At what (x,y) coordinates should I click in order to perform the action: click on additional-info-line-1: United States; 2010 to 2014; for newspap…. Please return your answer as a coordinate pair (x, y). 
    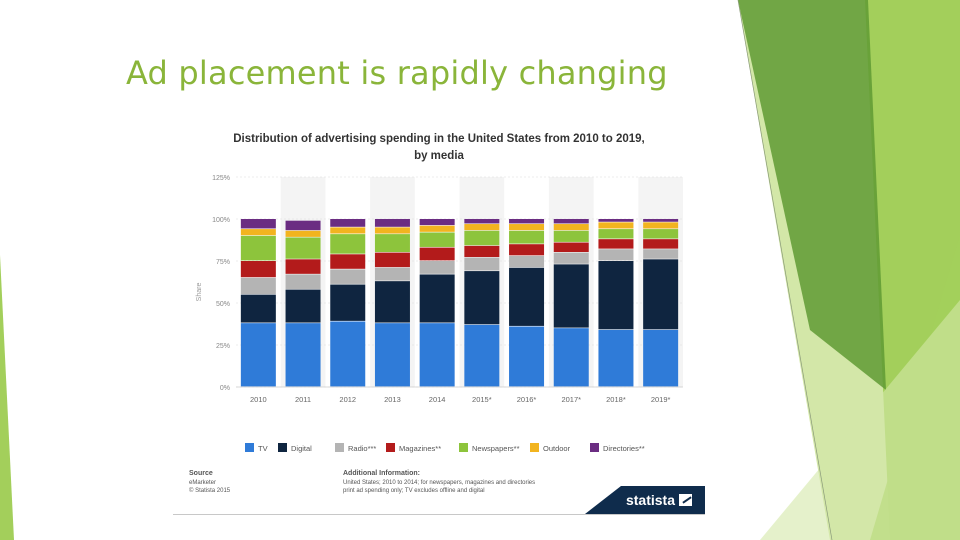
    Looking at the image, I should click on (439, 483).